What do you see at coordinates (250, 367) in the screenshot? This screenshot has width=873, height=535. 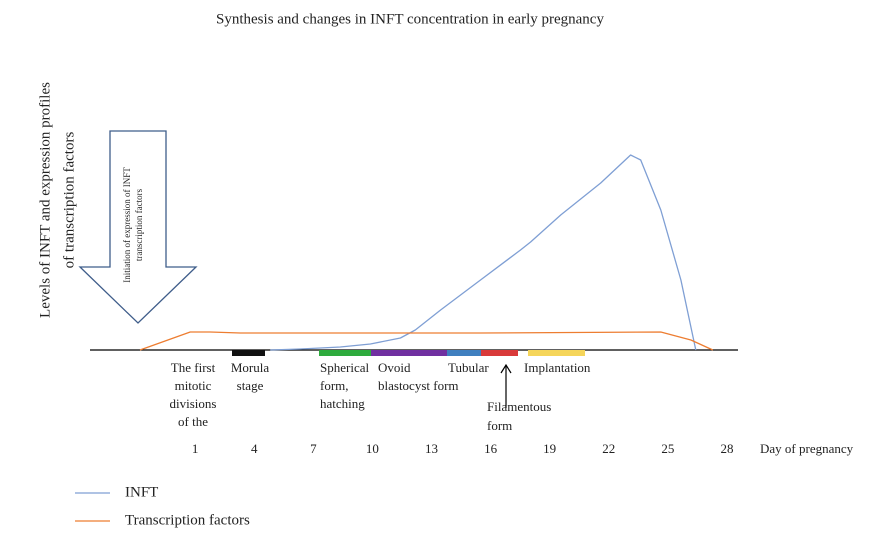 I see `stage-label: Morula` at bounding box center [250, 367].